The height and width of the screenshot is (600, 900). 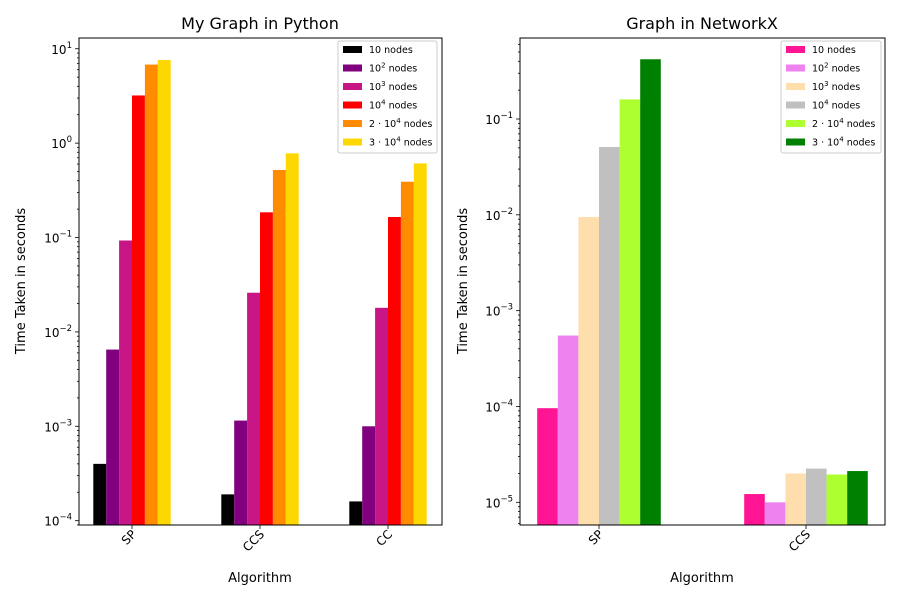 I want to click on python-legend-label: 102 nodes, so click(x=393, y=68).